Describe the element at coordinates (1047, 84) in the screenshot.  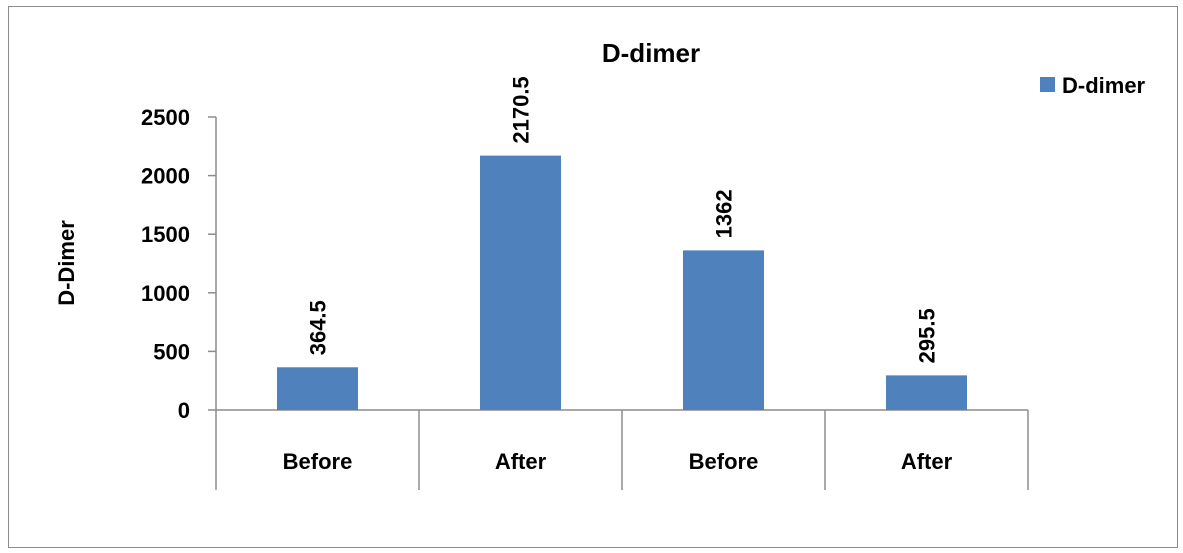
I see `legend-swatch` at that location.